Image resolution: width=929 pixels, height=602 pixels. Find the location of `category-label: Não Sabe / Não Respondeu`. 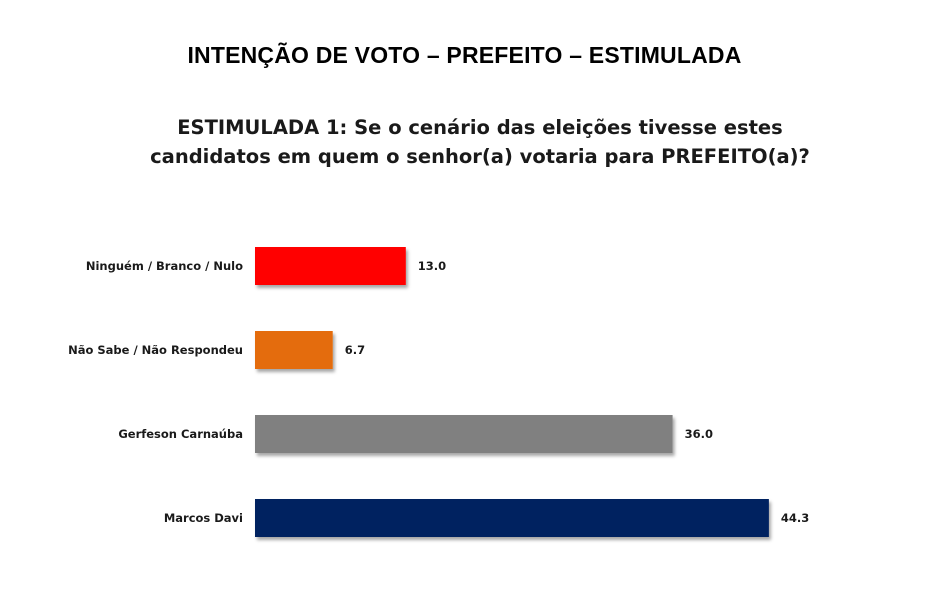

category-label: Não Sabe / Não Respondeu is located at coordinates (155, 350).